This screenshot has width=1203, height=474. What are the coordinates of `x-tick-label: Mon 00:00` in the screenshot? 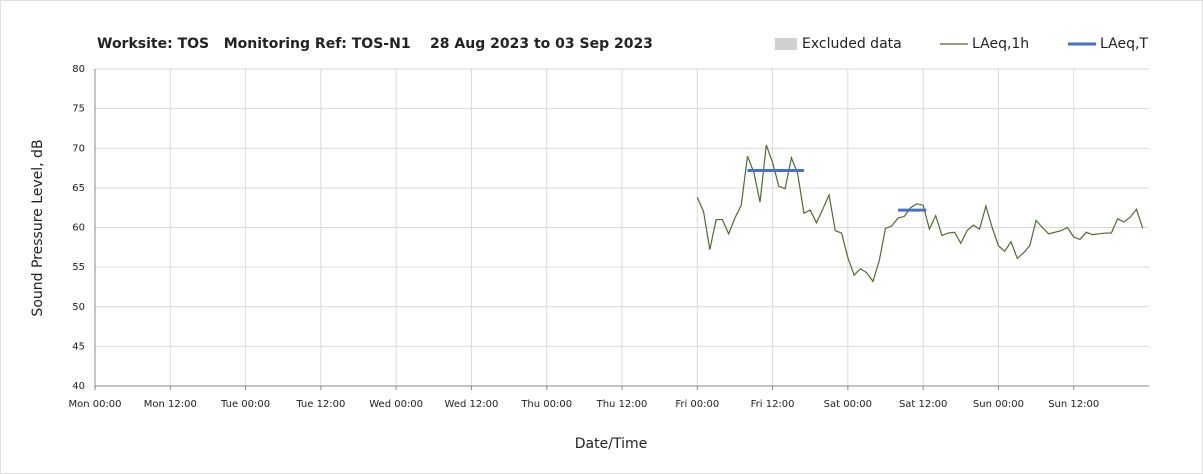 It's located at (94, 404).